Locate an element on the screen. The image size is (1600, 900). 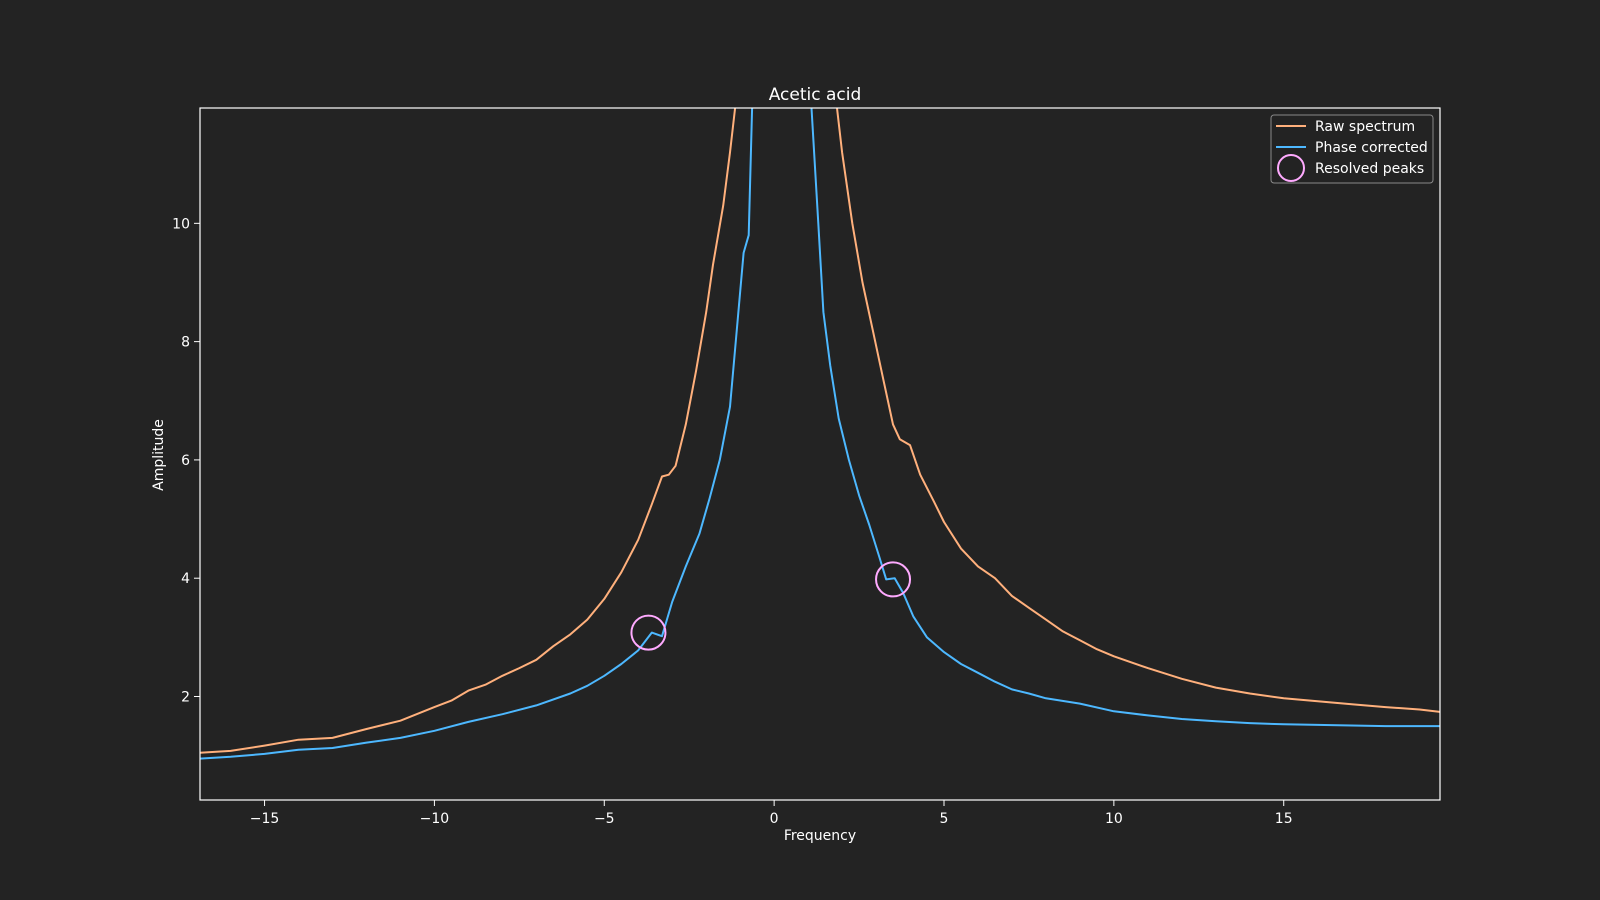
legend-resolved-peaks-label: Resolved peaks is located at coordinates (1369, 169).